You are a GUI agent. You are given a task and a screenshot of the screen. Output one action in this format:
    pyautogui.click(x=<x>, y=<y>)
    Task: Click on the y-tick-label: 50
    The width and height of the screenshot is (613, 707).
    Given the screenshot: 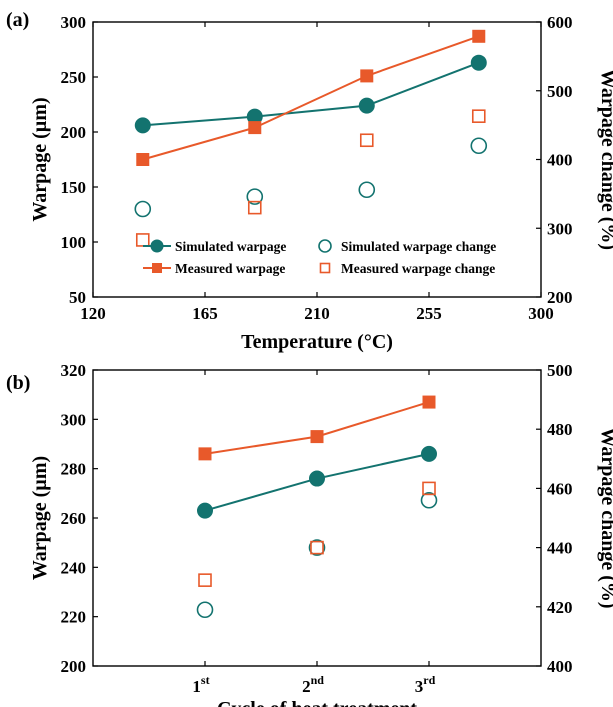 What is the action you would take?
    pyautogui.click(x=77, y=297)
    